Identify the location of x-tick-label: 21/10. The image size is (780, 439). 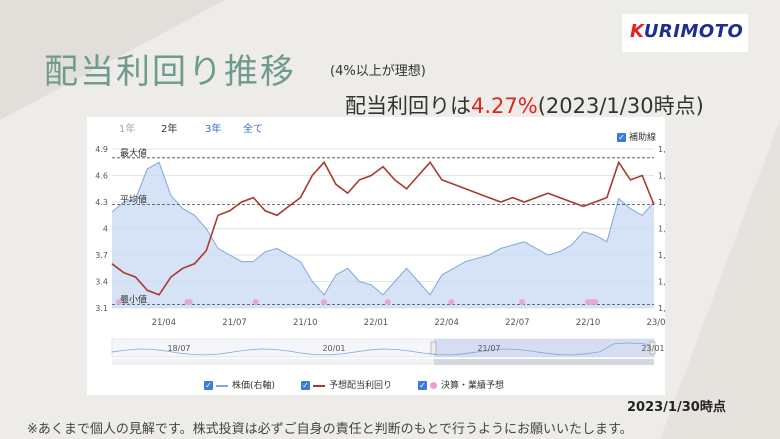
(305, 323).